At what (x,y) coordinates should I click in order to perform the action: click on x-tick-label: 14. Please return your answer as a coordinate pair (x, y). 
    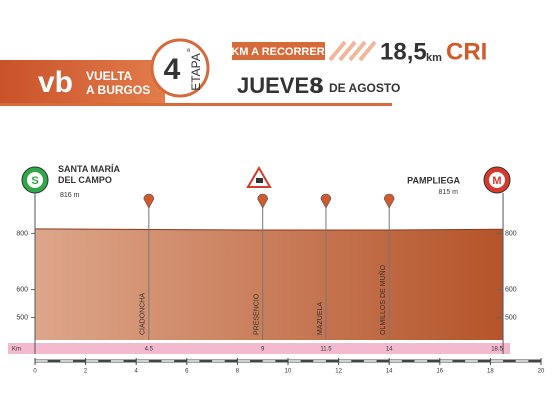
    Looking at the image, I should click on (389, 372).